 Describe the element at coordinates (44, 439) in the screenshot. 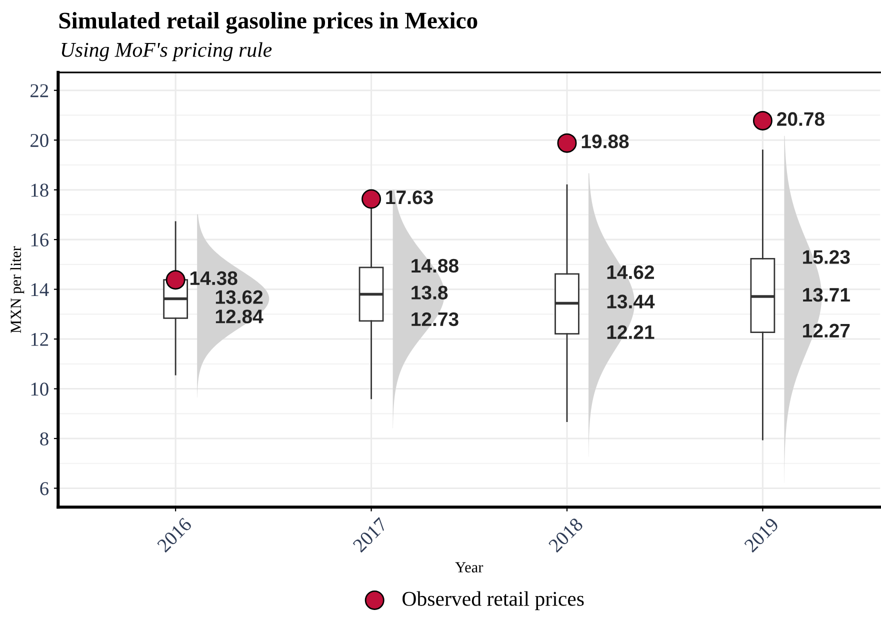

I see `y-tick-label: 8` at that location.